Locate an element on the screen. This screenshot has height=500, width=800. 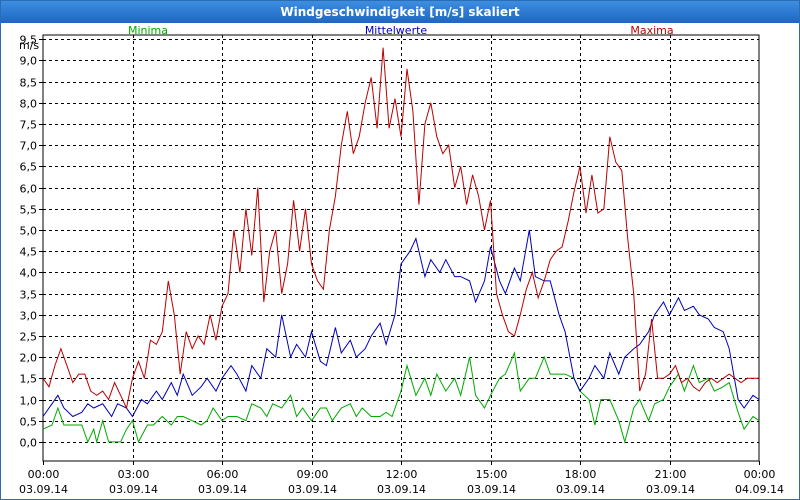
x-tick-time: 09:00 is located at coordinates (313, 474).